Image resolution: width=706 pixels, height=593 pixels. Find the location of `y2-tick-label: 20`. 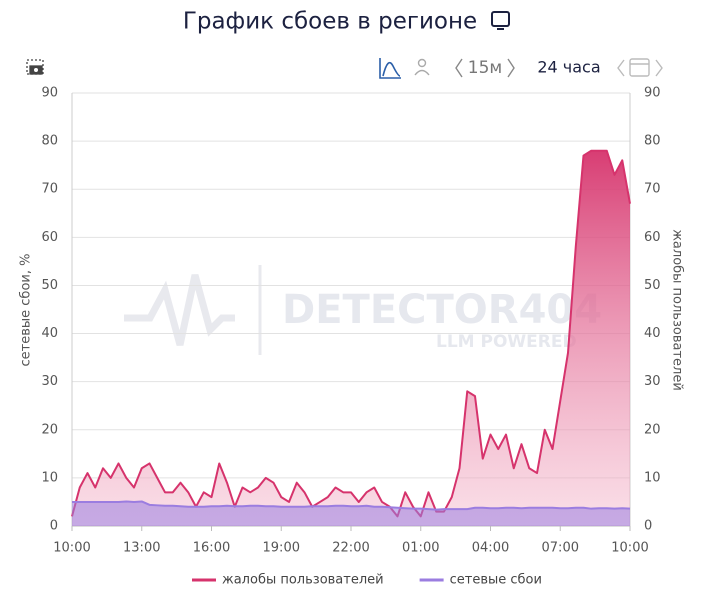

y2-tick-label: 20 is located at coordinates (652, 429).